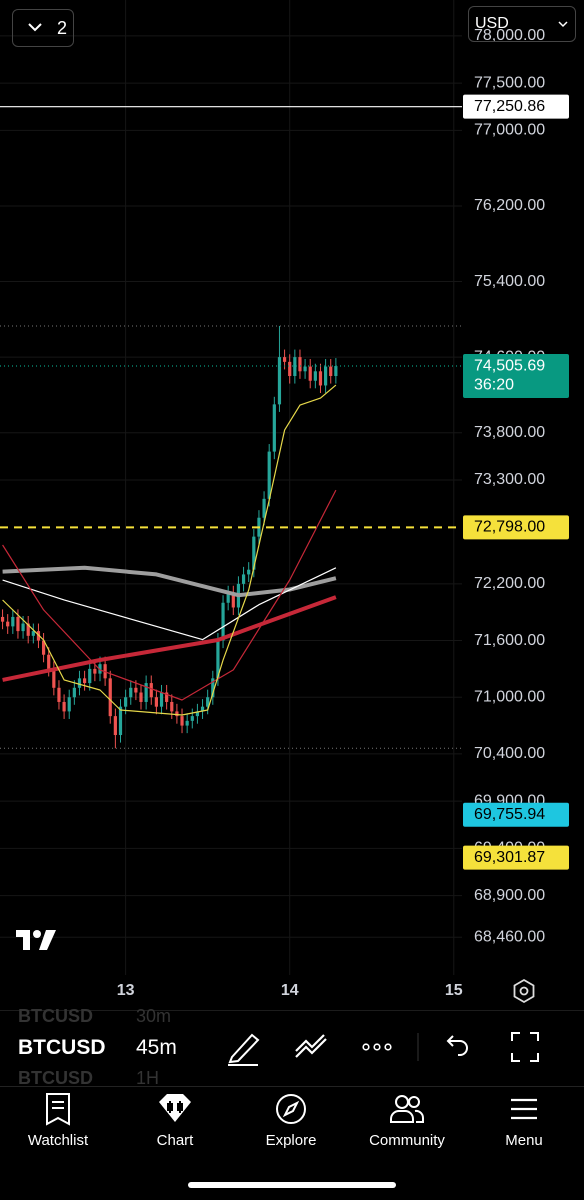  I want to click on caret-icon, so click(563, 24).